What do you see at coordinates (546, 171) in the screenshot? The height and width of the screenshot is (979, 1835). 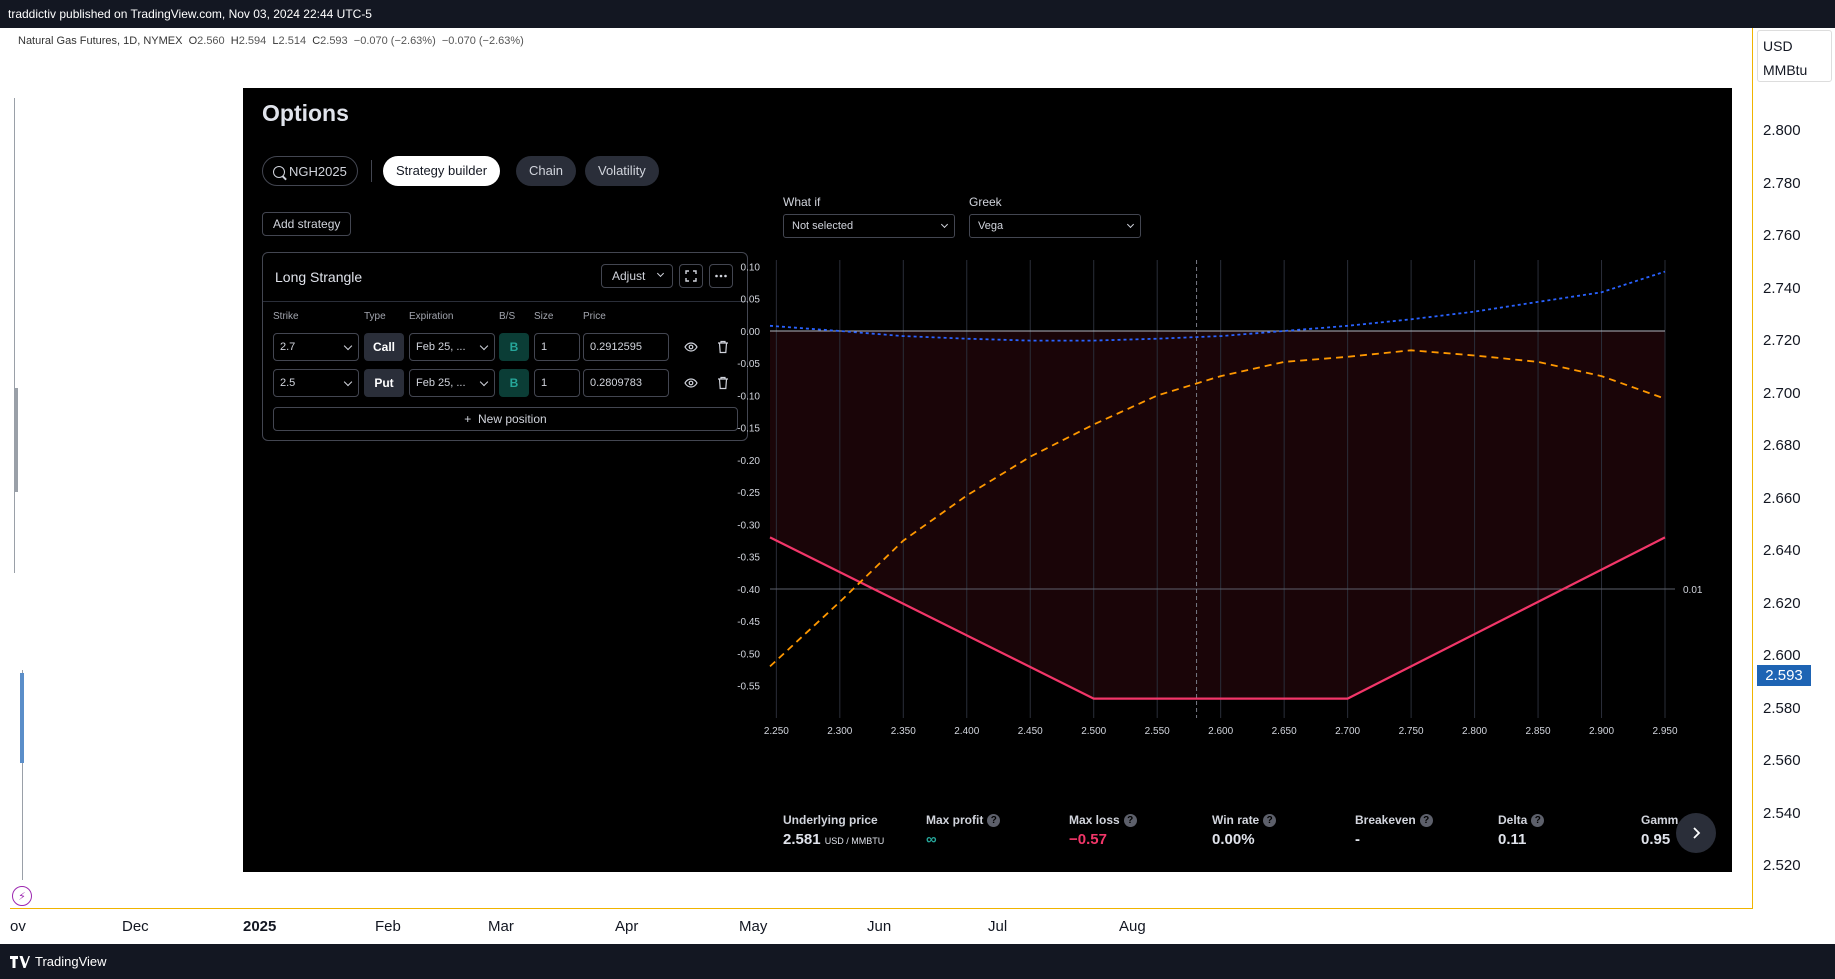 I see `tab-chain: Chain` at bounding box center [546, 171].